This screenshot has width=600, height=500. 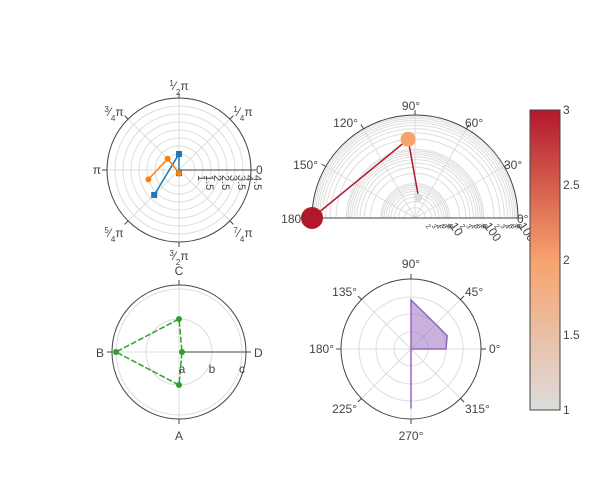 What do you see at coordinates (113, 114) in the screenshot?
I see `polar1-angular-tick-label: 3⁄4π` at bounding box center [113, 114].